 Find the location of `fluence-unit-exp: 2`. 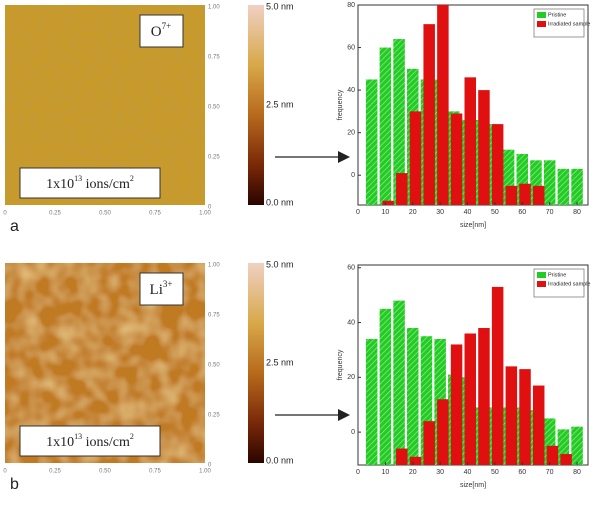

fluence-unit-exp: 2 is located at coordinates (132, 436).